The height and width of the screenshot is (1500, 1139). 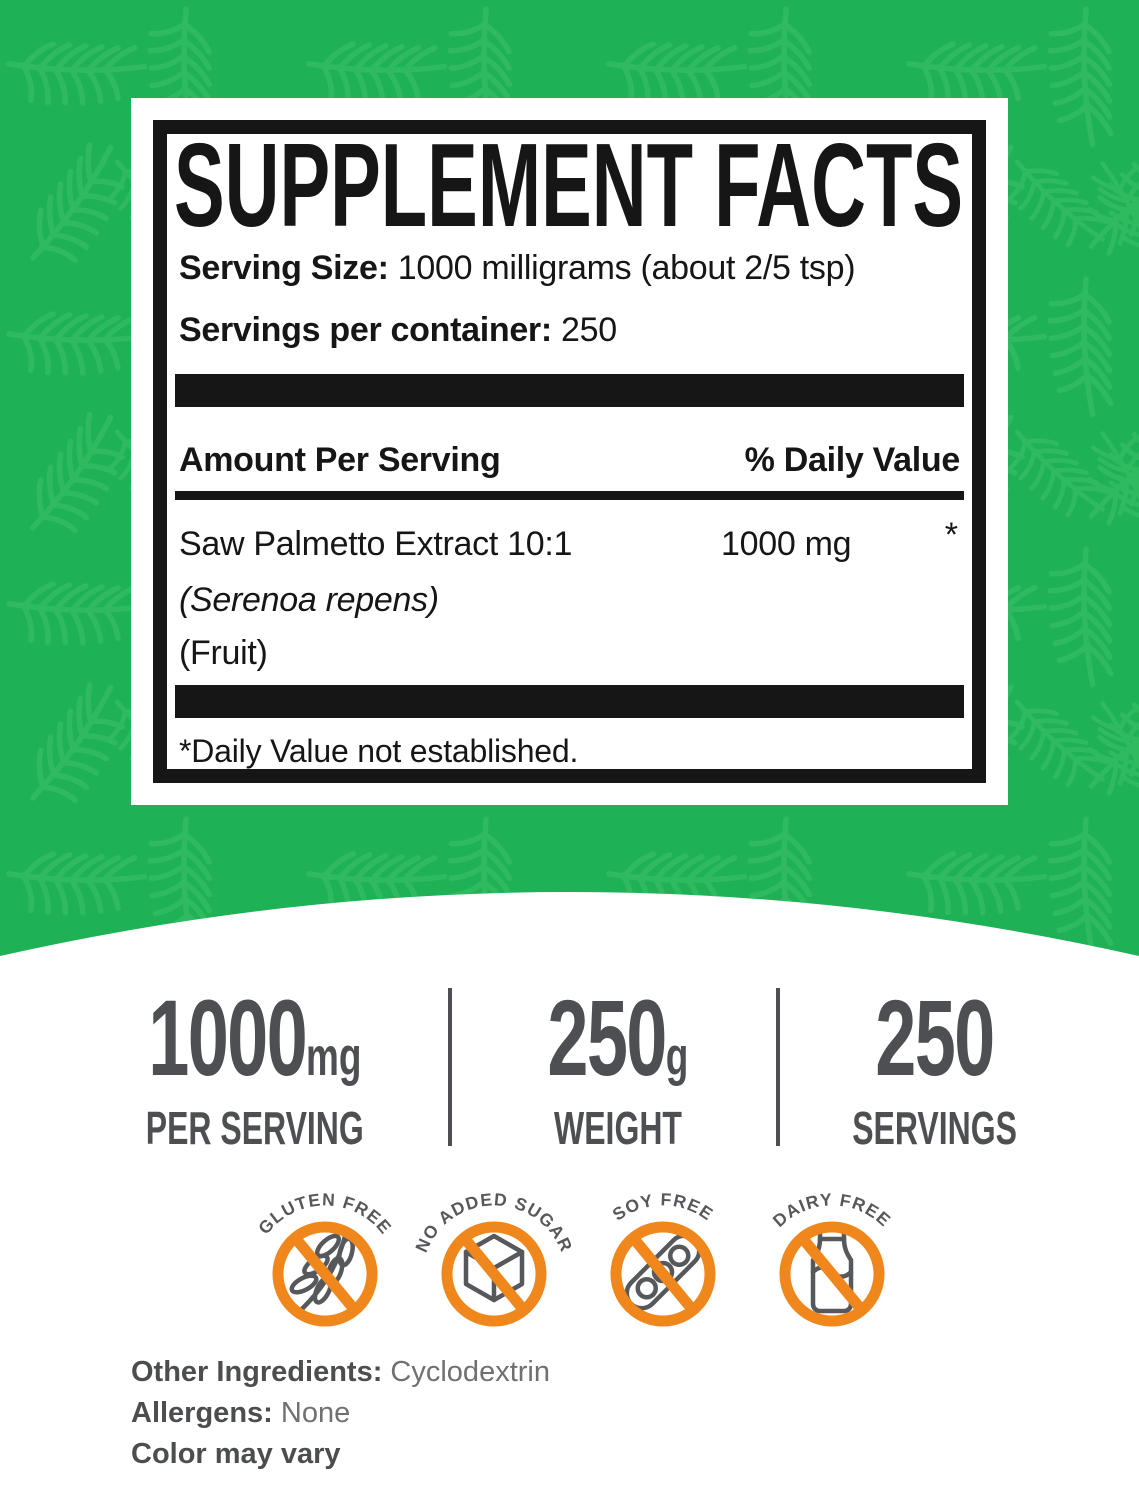 I want to click on svg-text: SUPPLEMENT FACTS, so click(x=568, y=191).